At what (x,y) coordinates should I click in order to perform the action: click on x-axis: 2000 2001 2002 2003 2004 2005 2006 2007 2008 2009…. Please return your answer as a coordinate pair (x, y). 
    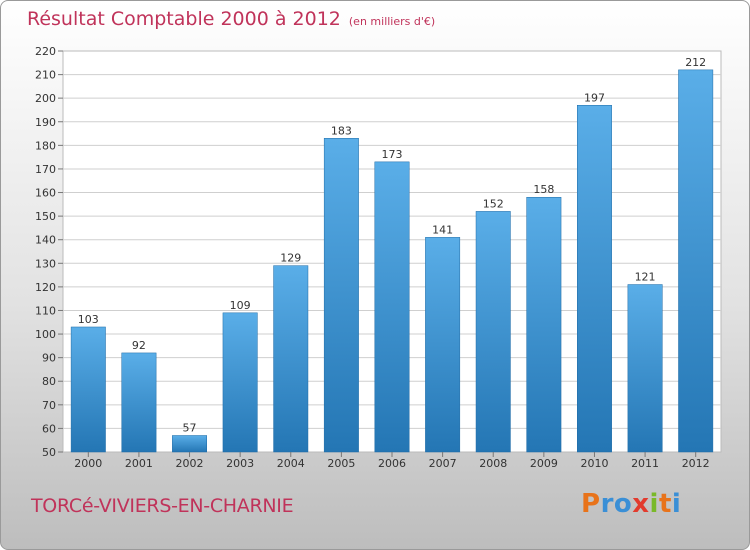
    Looking at the image, I should click on (392, 461).